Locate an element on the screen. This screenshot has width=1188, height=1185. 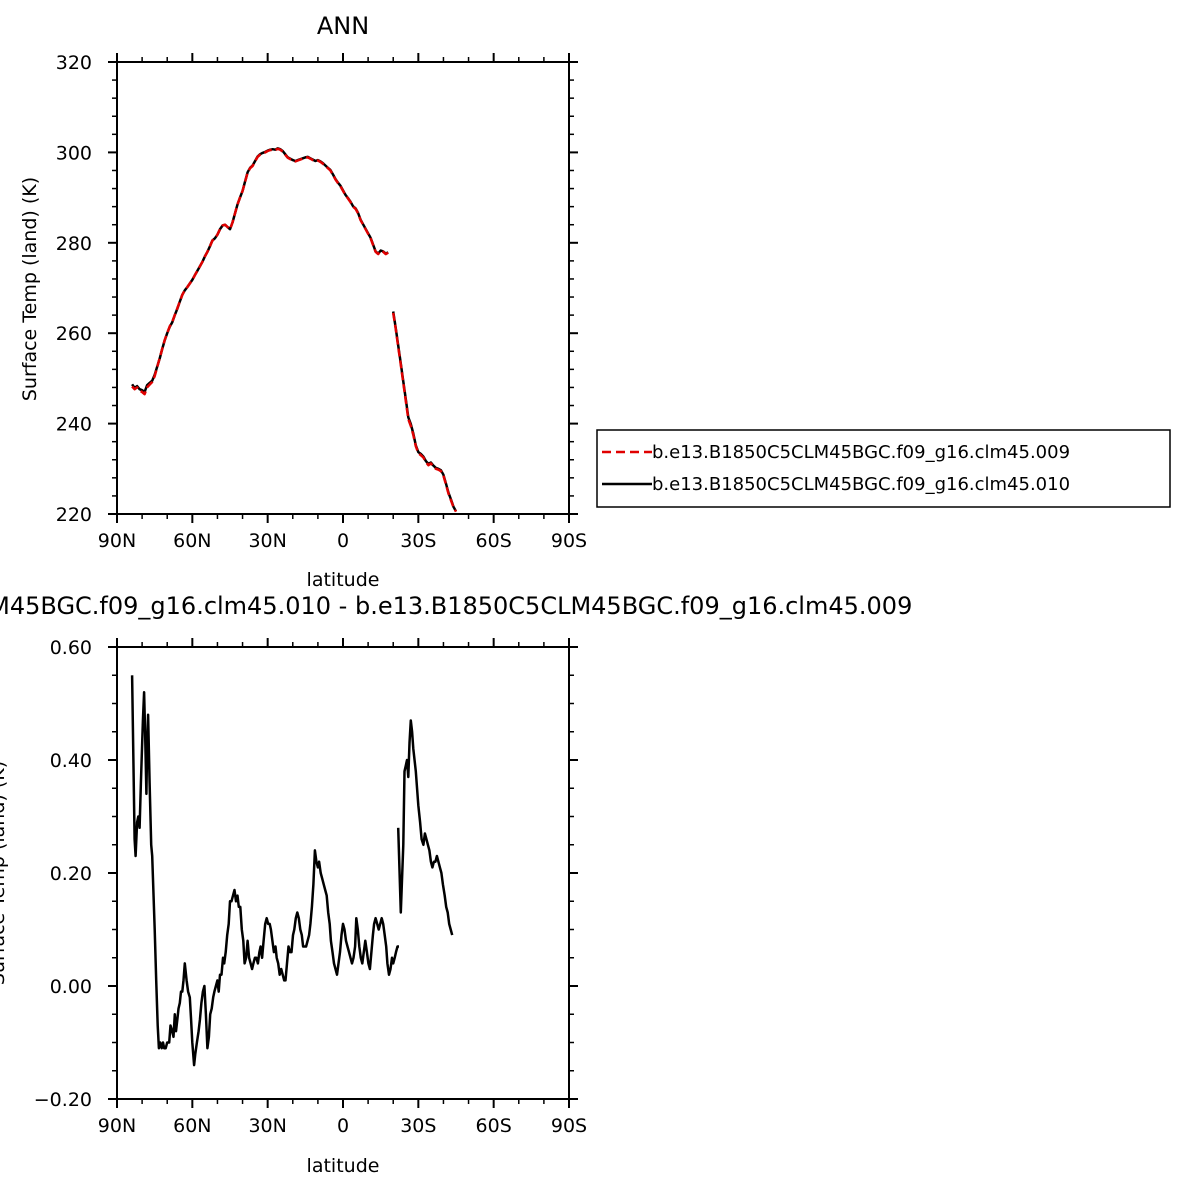
series-group-top is located at coordinates (294, 330).